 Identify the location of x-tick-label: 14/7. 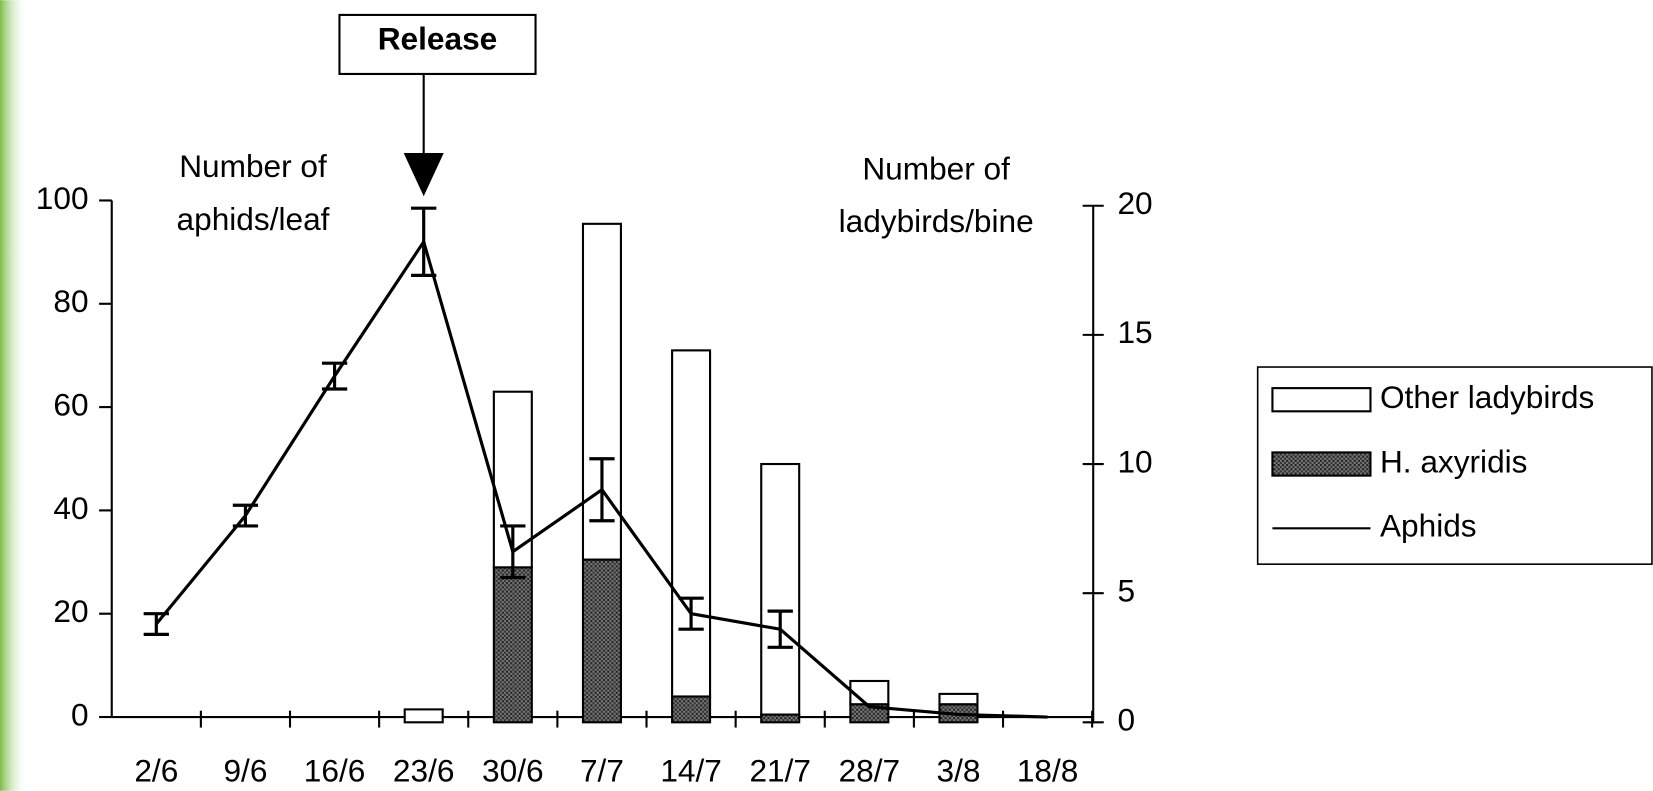
(691, 770).